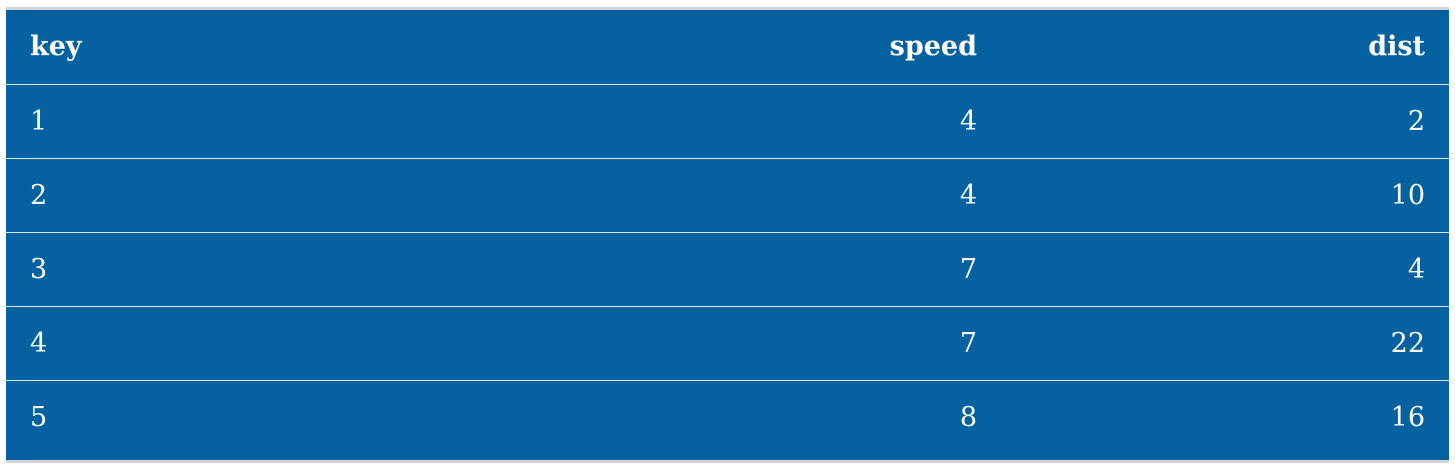 The width and height of the screenshot is (1455, 465). What do you see at coordinates (1225, 47) in the screenshot?
I see `column-header-dist: dist` at bounding box center [1225, 47].